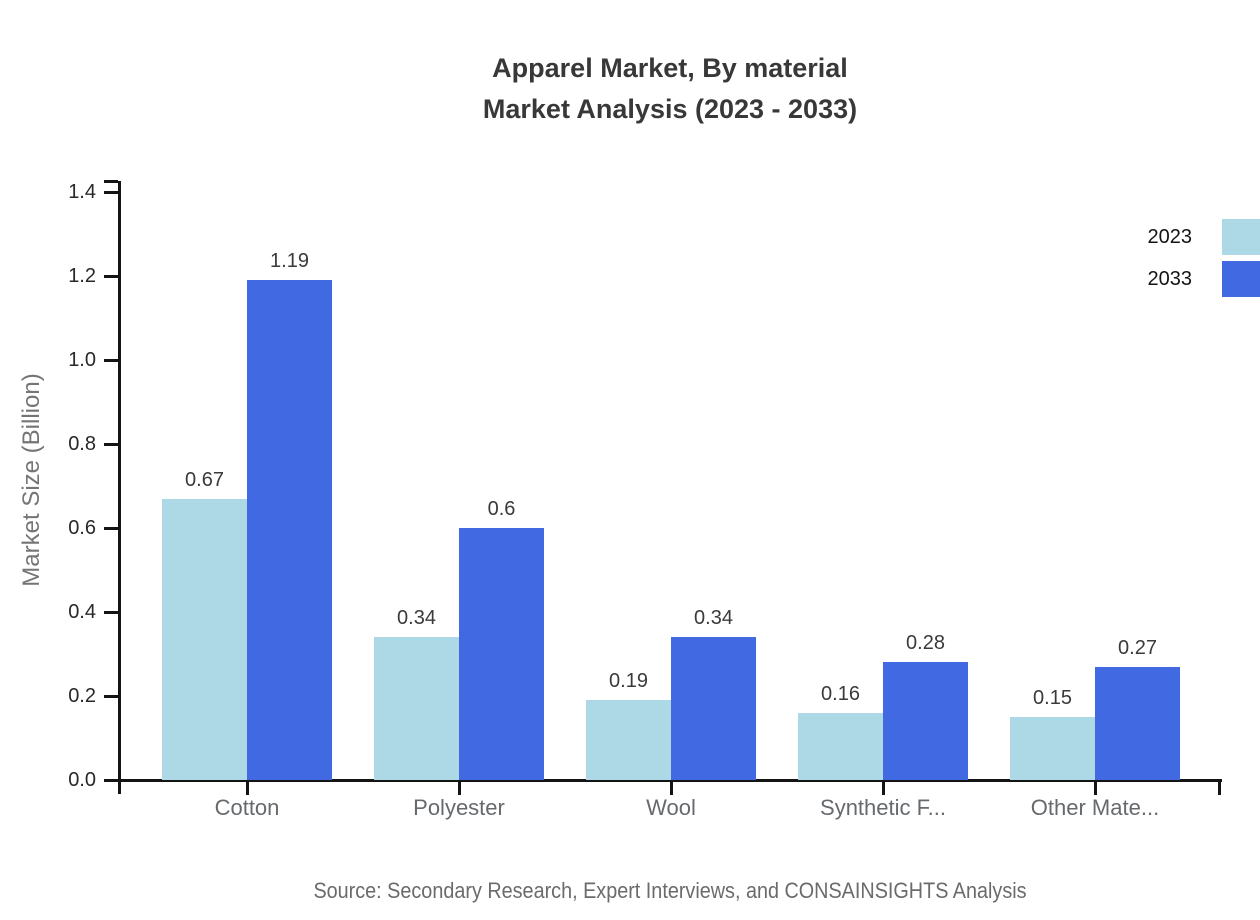  What do you see at coordinates (670, 780) in the screenshot?
I see `x-axis-line` at bounding box center [670, 780].